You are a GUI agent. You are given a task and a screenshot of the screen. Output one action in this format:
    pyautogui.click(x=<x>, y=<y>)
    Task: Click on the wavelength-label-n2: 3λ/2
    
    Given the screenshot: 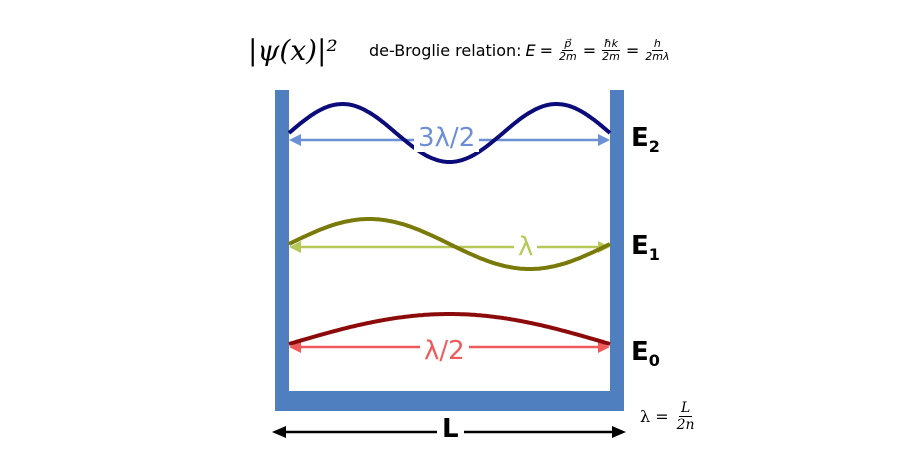 What is the action you would take?
    pyautogui.click(x=447, y=138)
    